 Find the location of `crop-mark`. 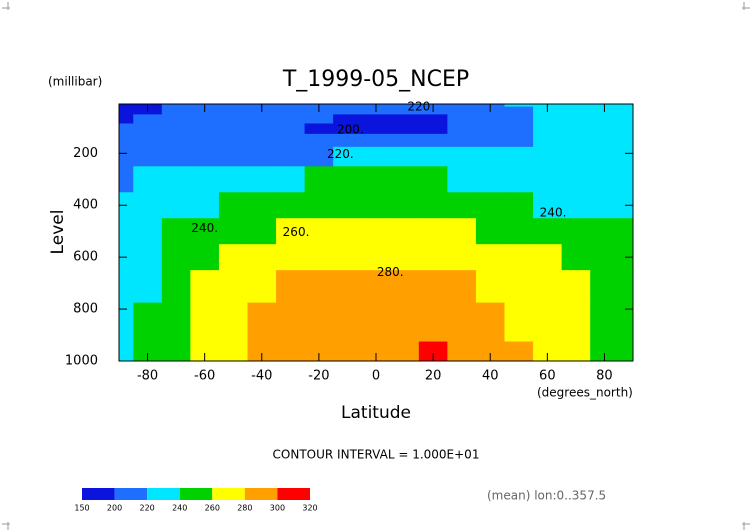

crop-mark is located at coordinates (6, 6).